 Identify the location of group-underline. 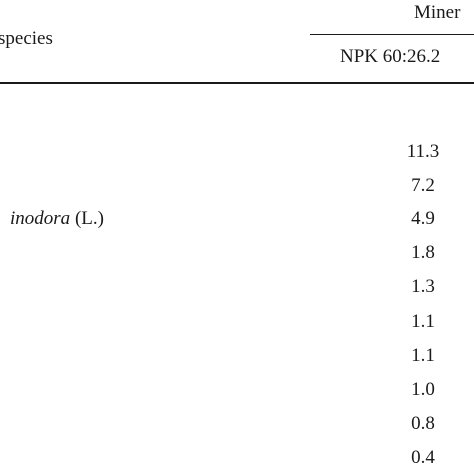
(392, 35).